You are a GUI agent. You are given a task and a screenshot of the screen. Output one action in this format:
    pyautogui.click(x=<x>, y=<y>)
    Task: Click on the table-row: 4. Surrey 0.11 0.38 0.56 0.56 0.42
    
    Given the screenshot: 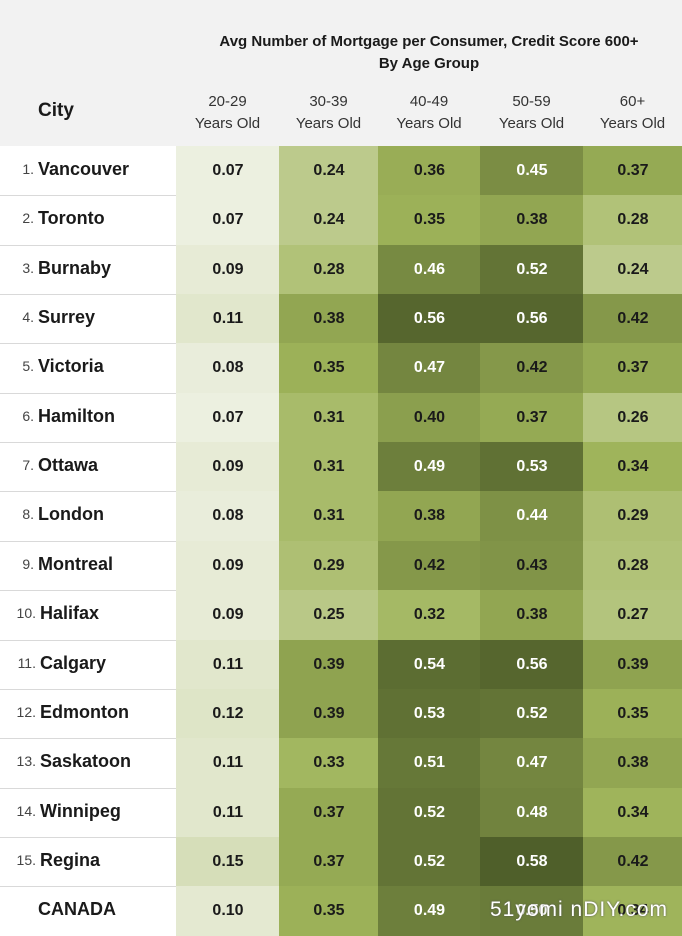 What is the action you would take?
    pyautogui.click(x=341, y=319)
    